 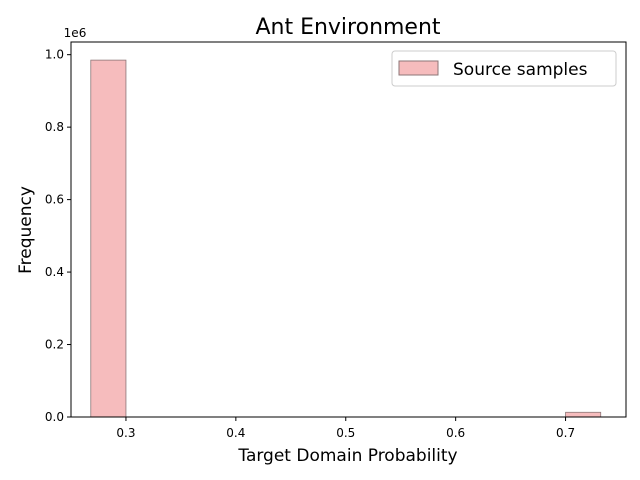 What do you see at coordinates (520, 70) in the screenshot?
I see `legend-label: Source samples` at bounding box center [520, 70].